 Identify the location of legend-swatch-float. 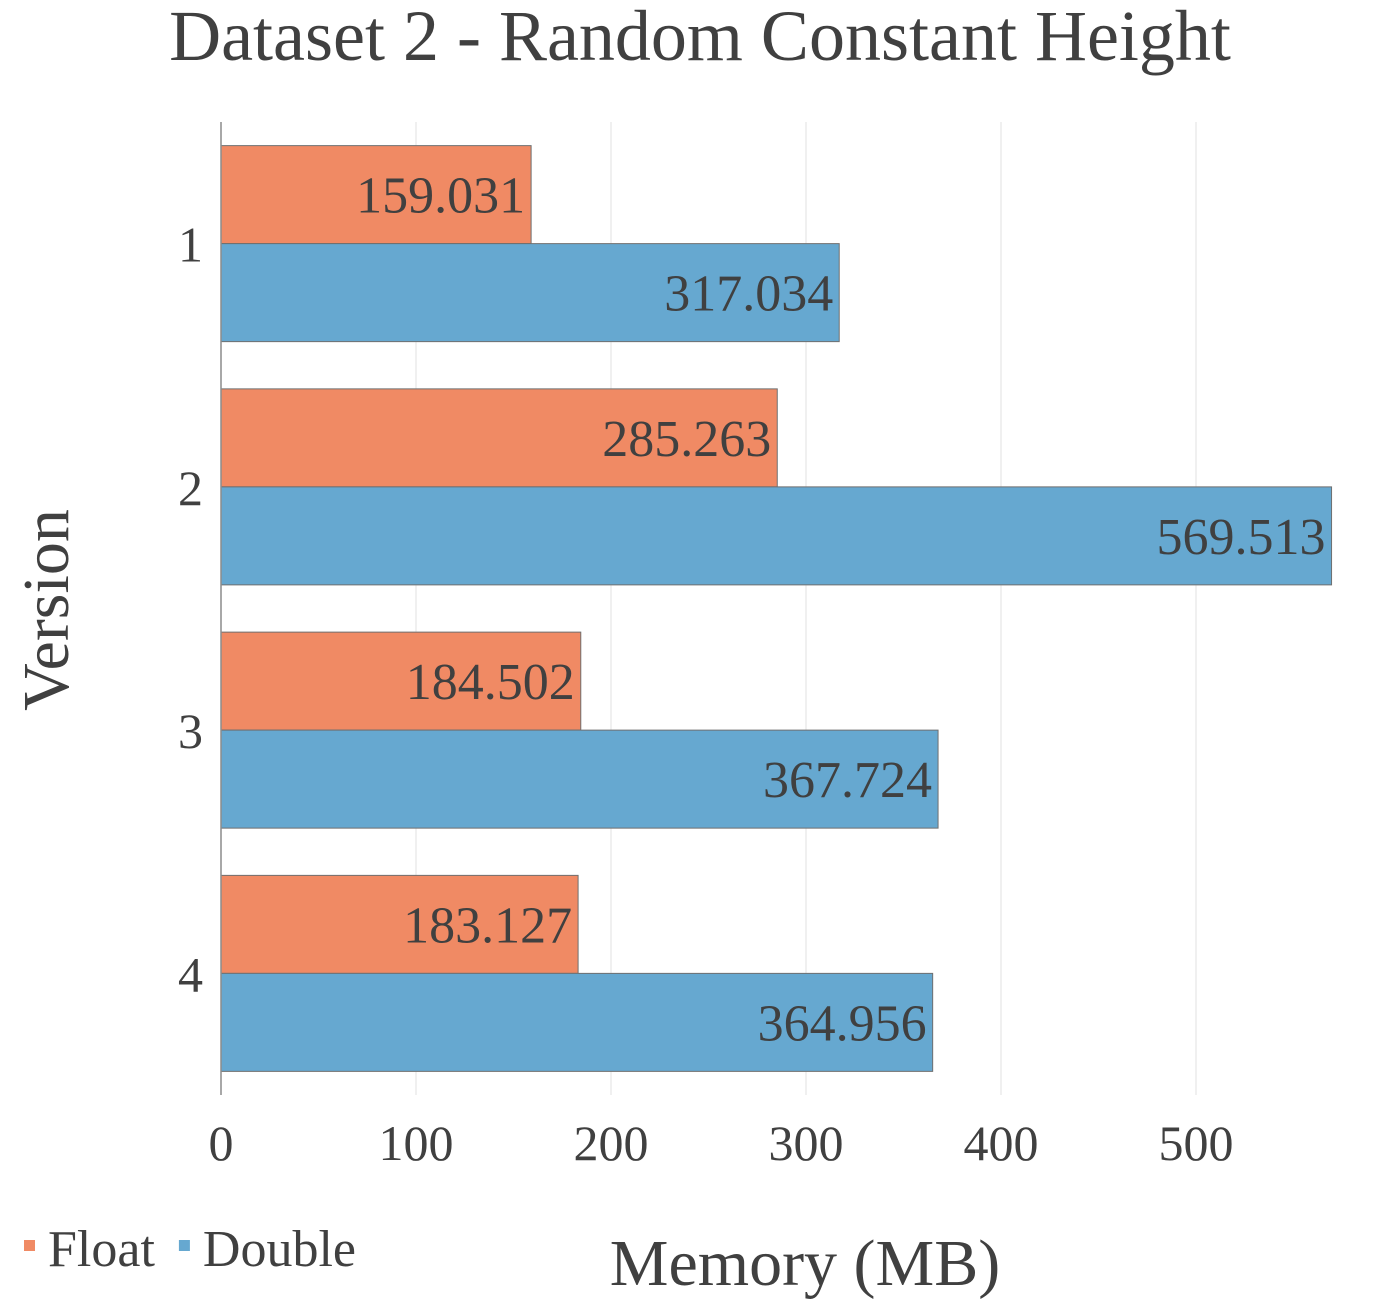
(29, 1245).